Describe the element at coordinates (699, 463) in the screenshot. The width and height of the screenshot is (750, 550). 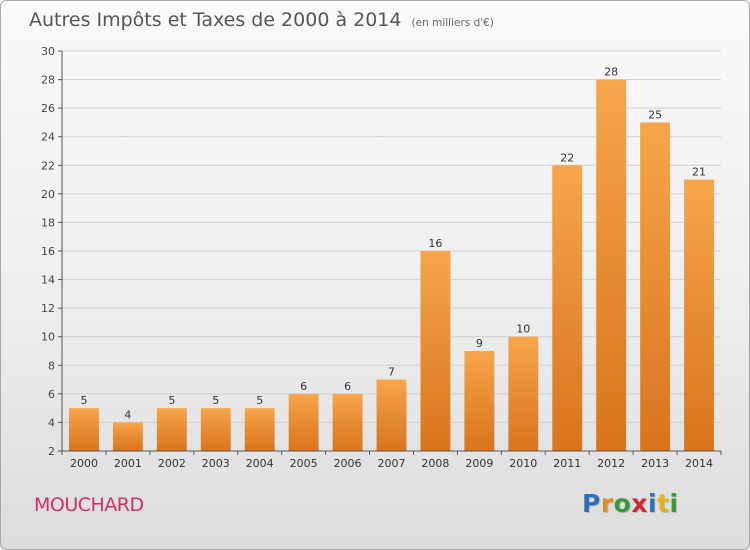
I see `x-tick-label: 2014` at that location.